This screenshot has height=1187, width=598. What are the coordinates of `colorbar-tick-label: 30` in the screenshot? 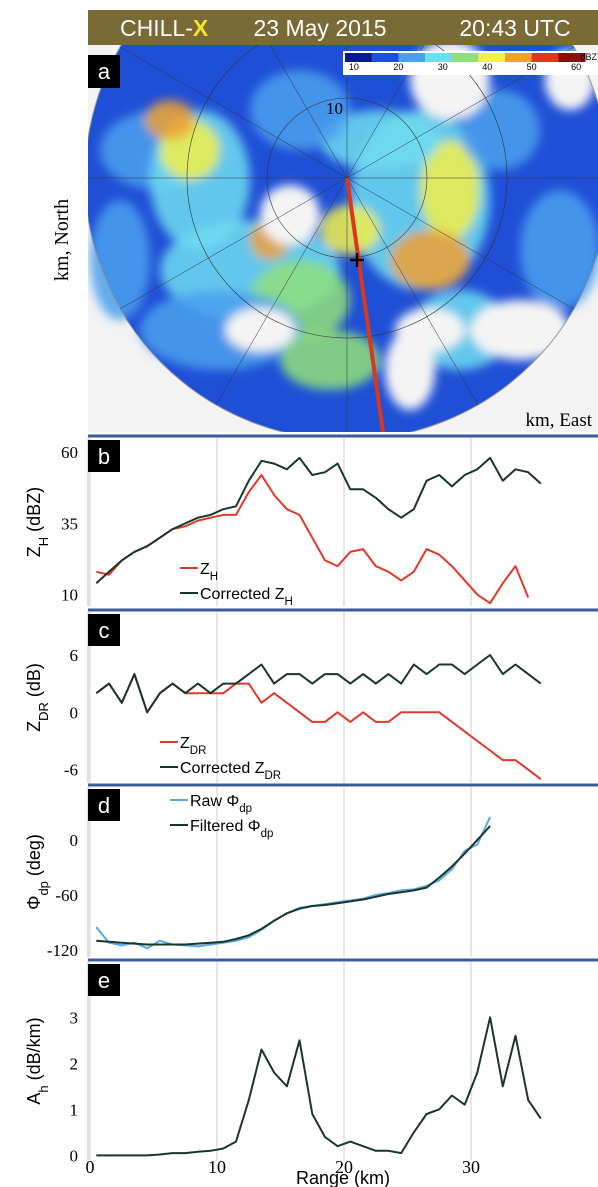 It's located at (443, 67).